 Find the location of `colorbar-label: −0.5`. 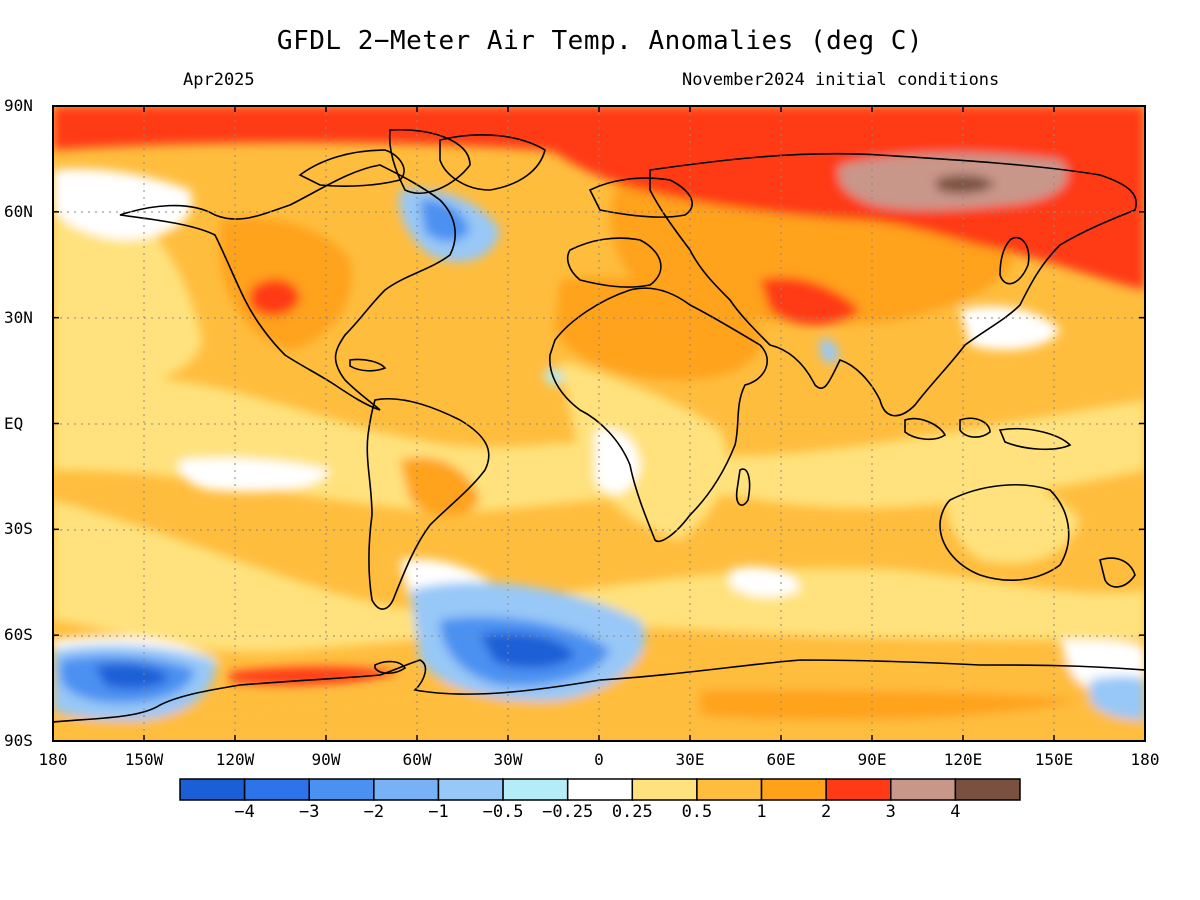

colorbar-label: −0.5 is located at coordinates (503, 812).